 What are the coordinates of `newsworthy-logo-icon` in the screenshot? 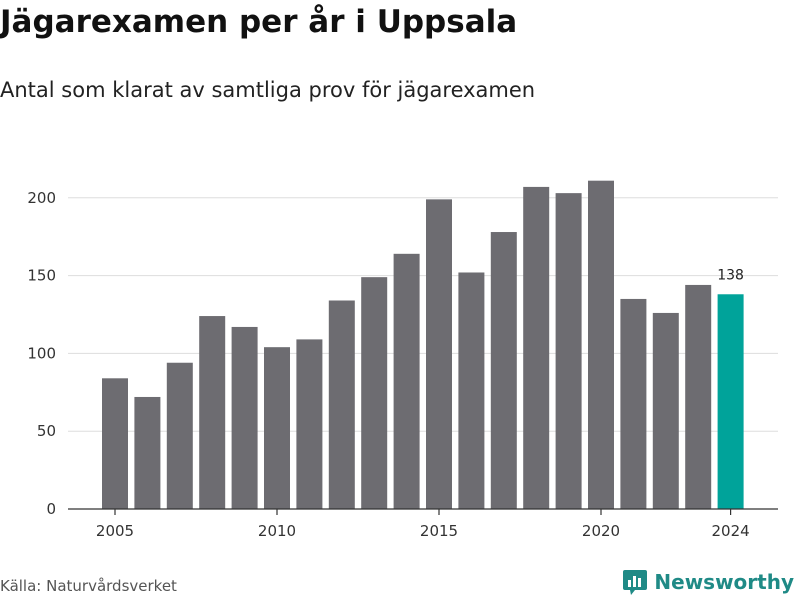 It's located at (635, 582).